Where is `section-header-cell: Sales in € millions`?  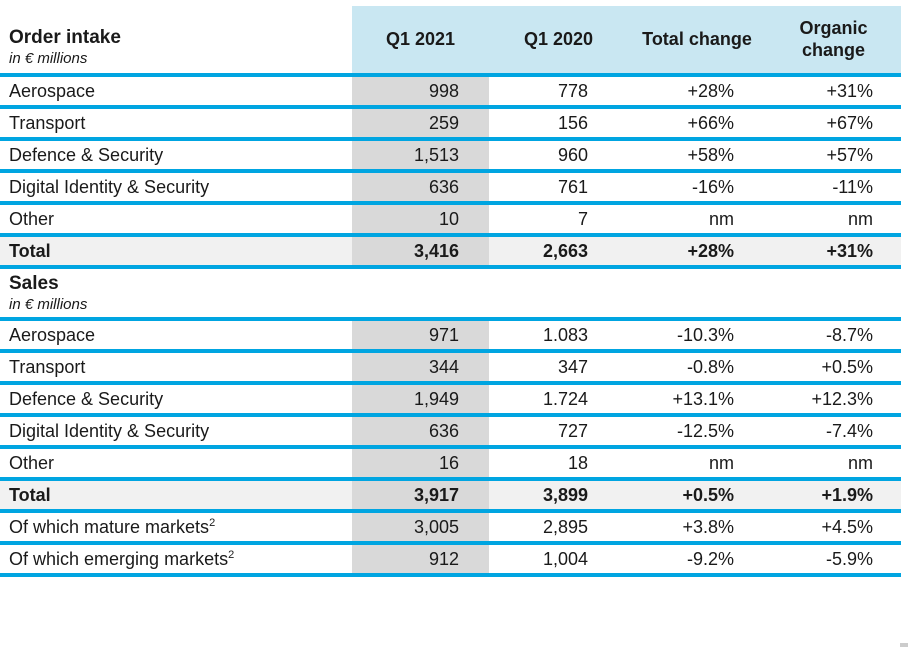
section-header-cell: Sales in € millions is located at coordinates (450, 294).